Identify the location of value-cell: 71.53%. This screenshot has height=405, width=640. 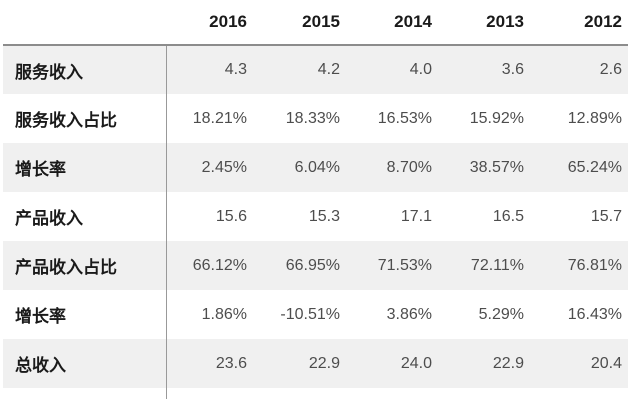
(404, 265).